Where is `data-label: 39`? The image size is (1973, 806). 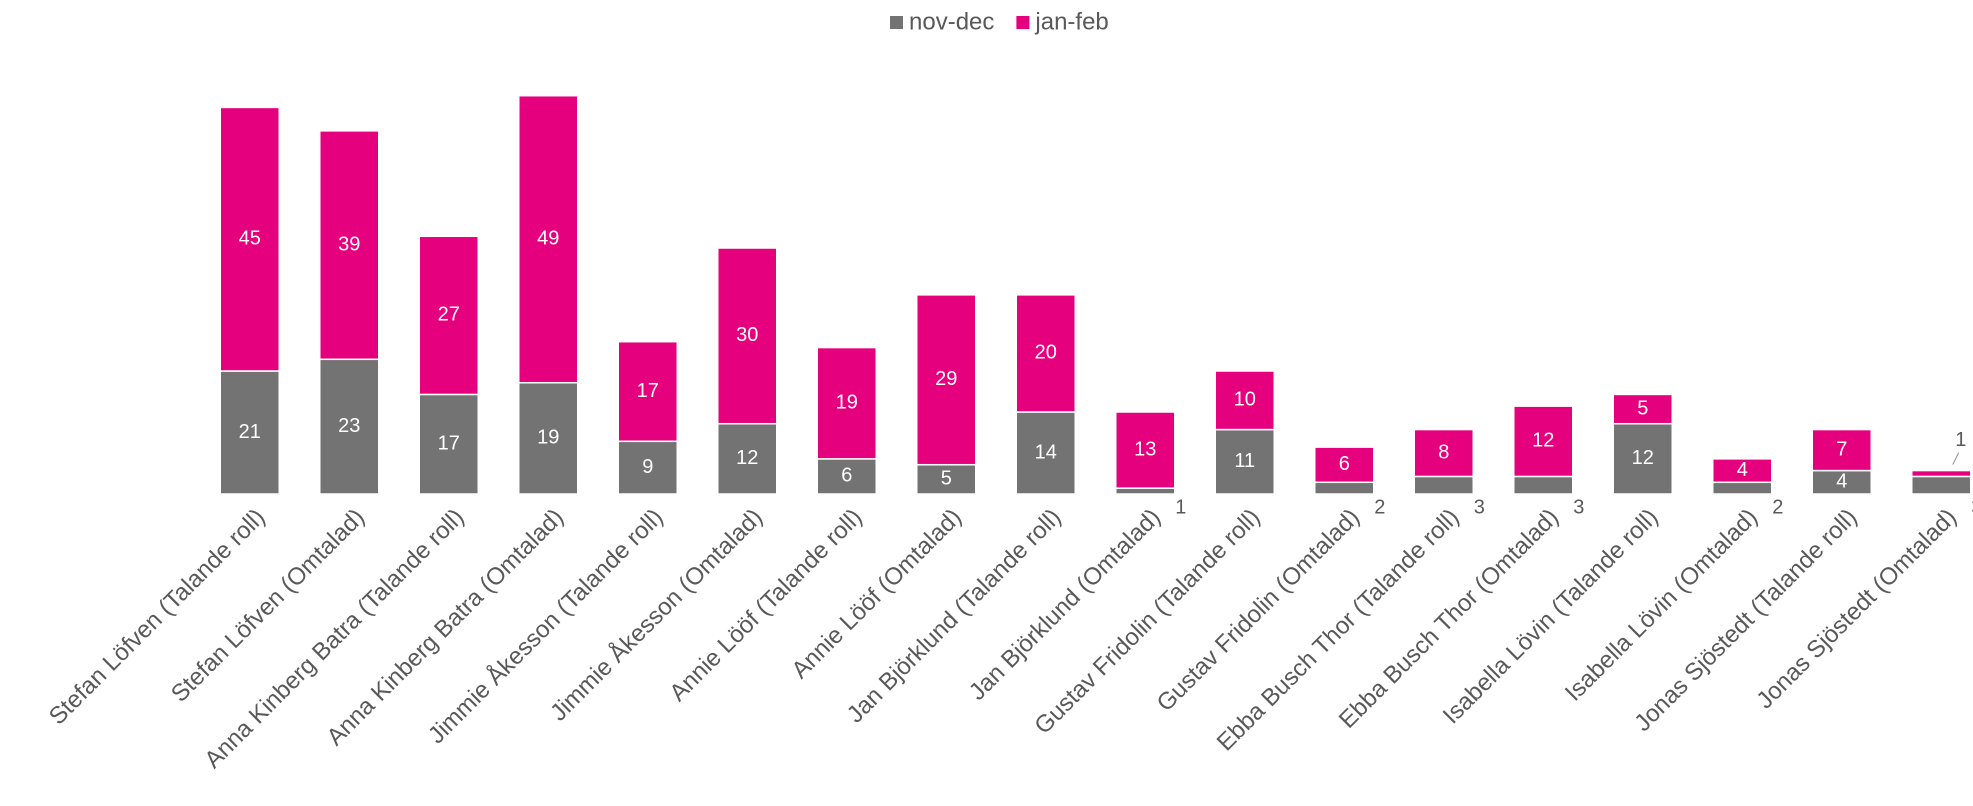
data-label: 39 is located at coordinates (349, 244).